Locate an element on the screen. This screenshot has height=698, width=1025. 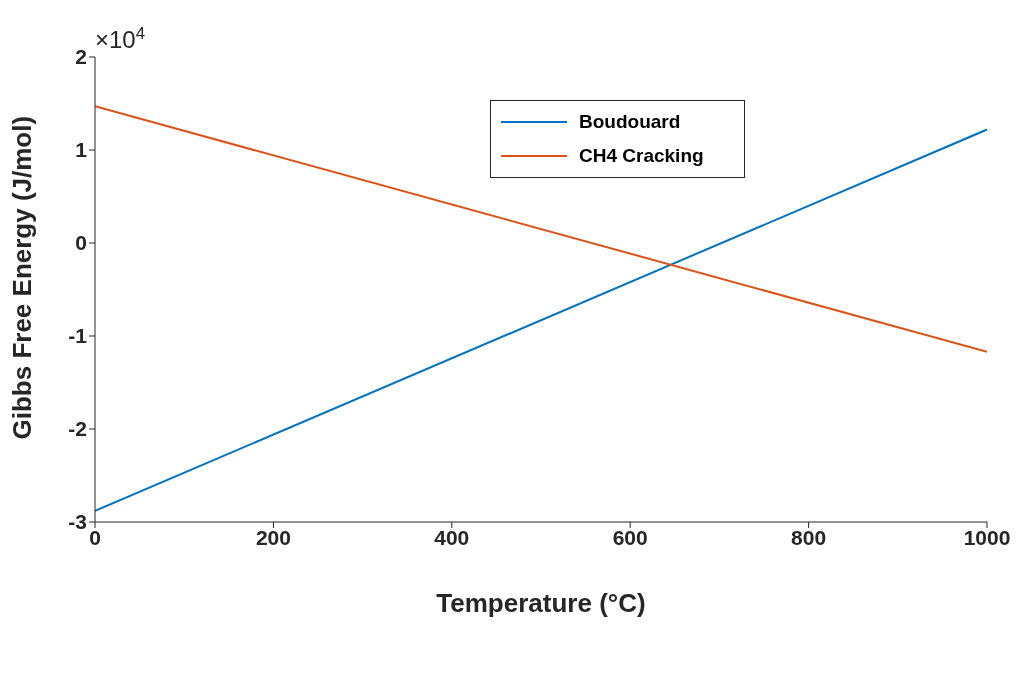
x-axis-title: Temperature (°C) is located at coordinates (541, 603).